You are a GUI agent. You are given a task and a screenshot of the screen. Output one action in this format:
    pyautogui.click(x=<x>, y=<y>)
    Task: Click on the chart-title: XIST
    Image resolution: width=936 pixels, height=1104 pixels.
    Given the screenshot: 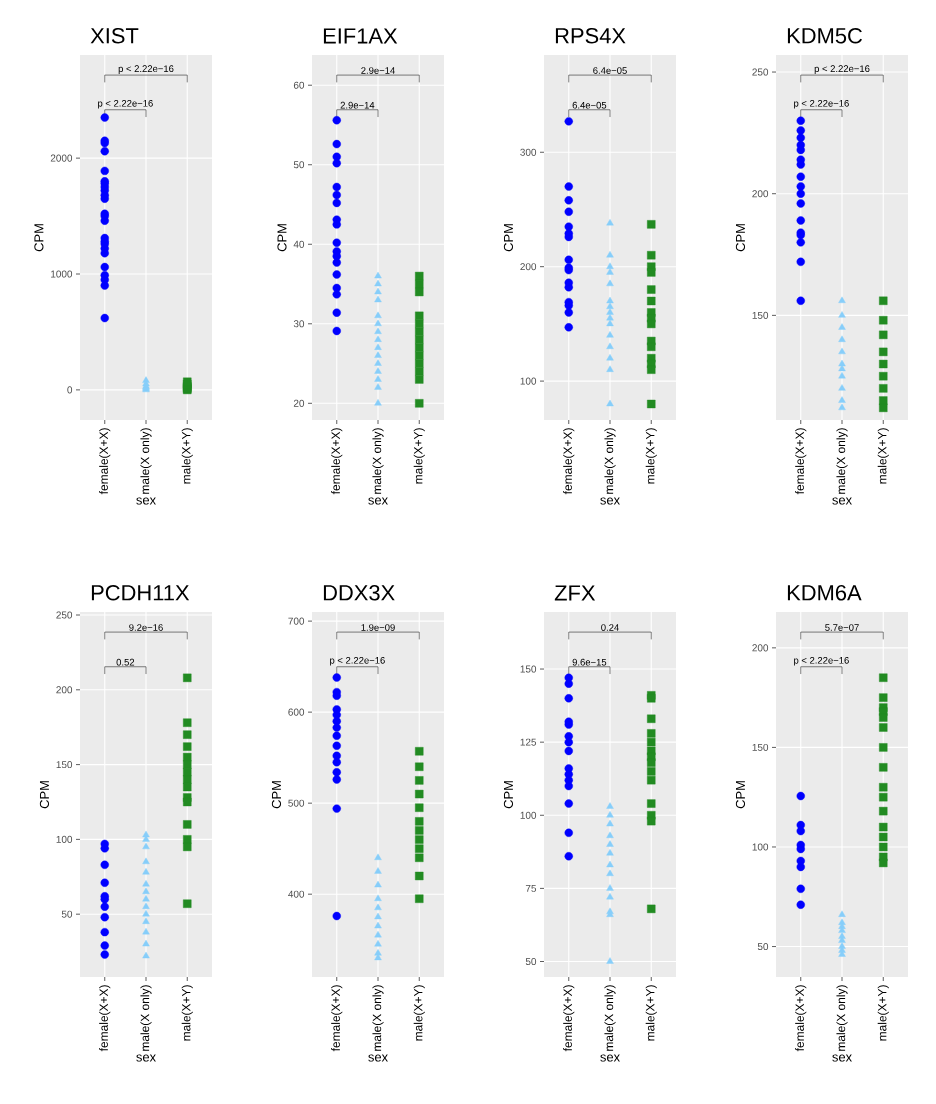 What is the action you would take?
    pyautogui.click(x=114, y=35)
    